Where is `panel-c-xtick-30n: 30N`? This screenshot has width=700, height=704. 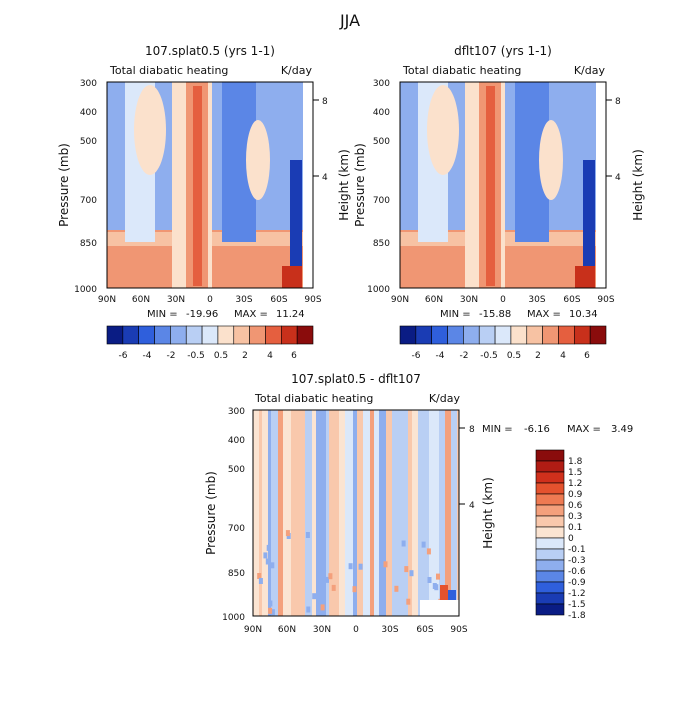 panel-c-xtick-30n: 30N is located at coordinates (322, 630).